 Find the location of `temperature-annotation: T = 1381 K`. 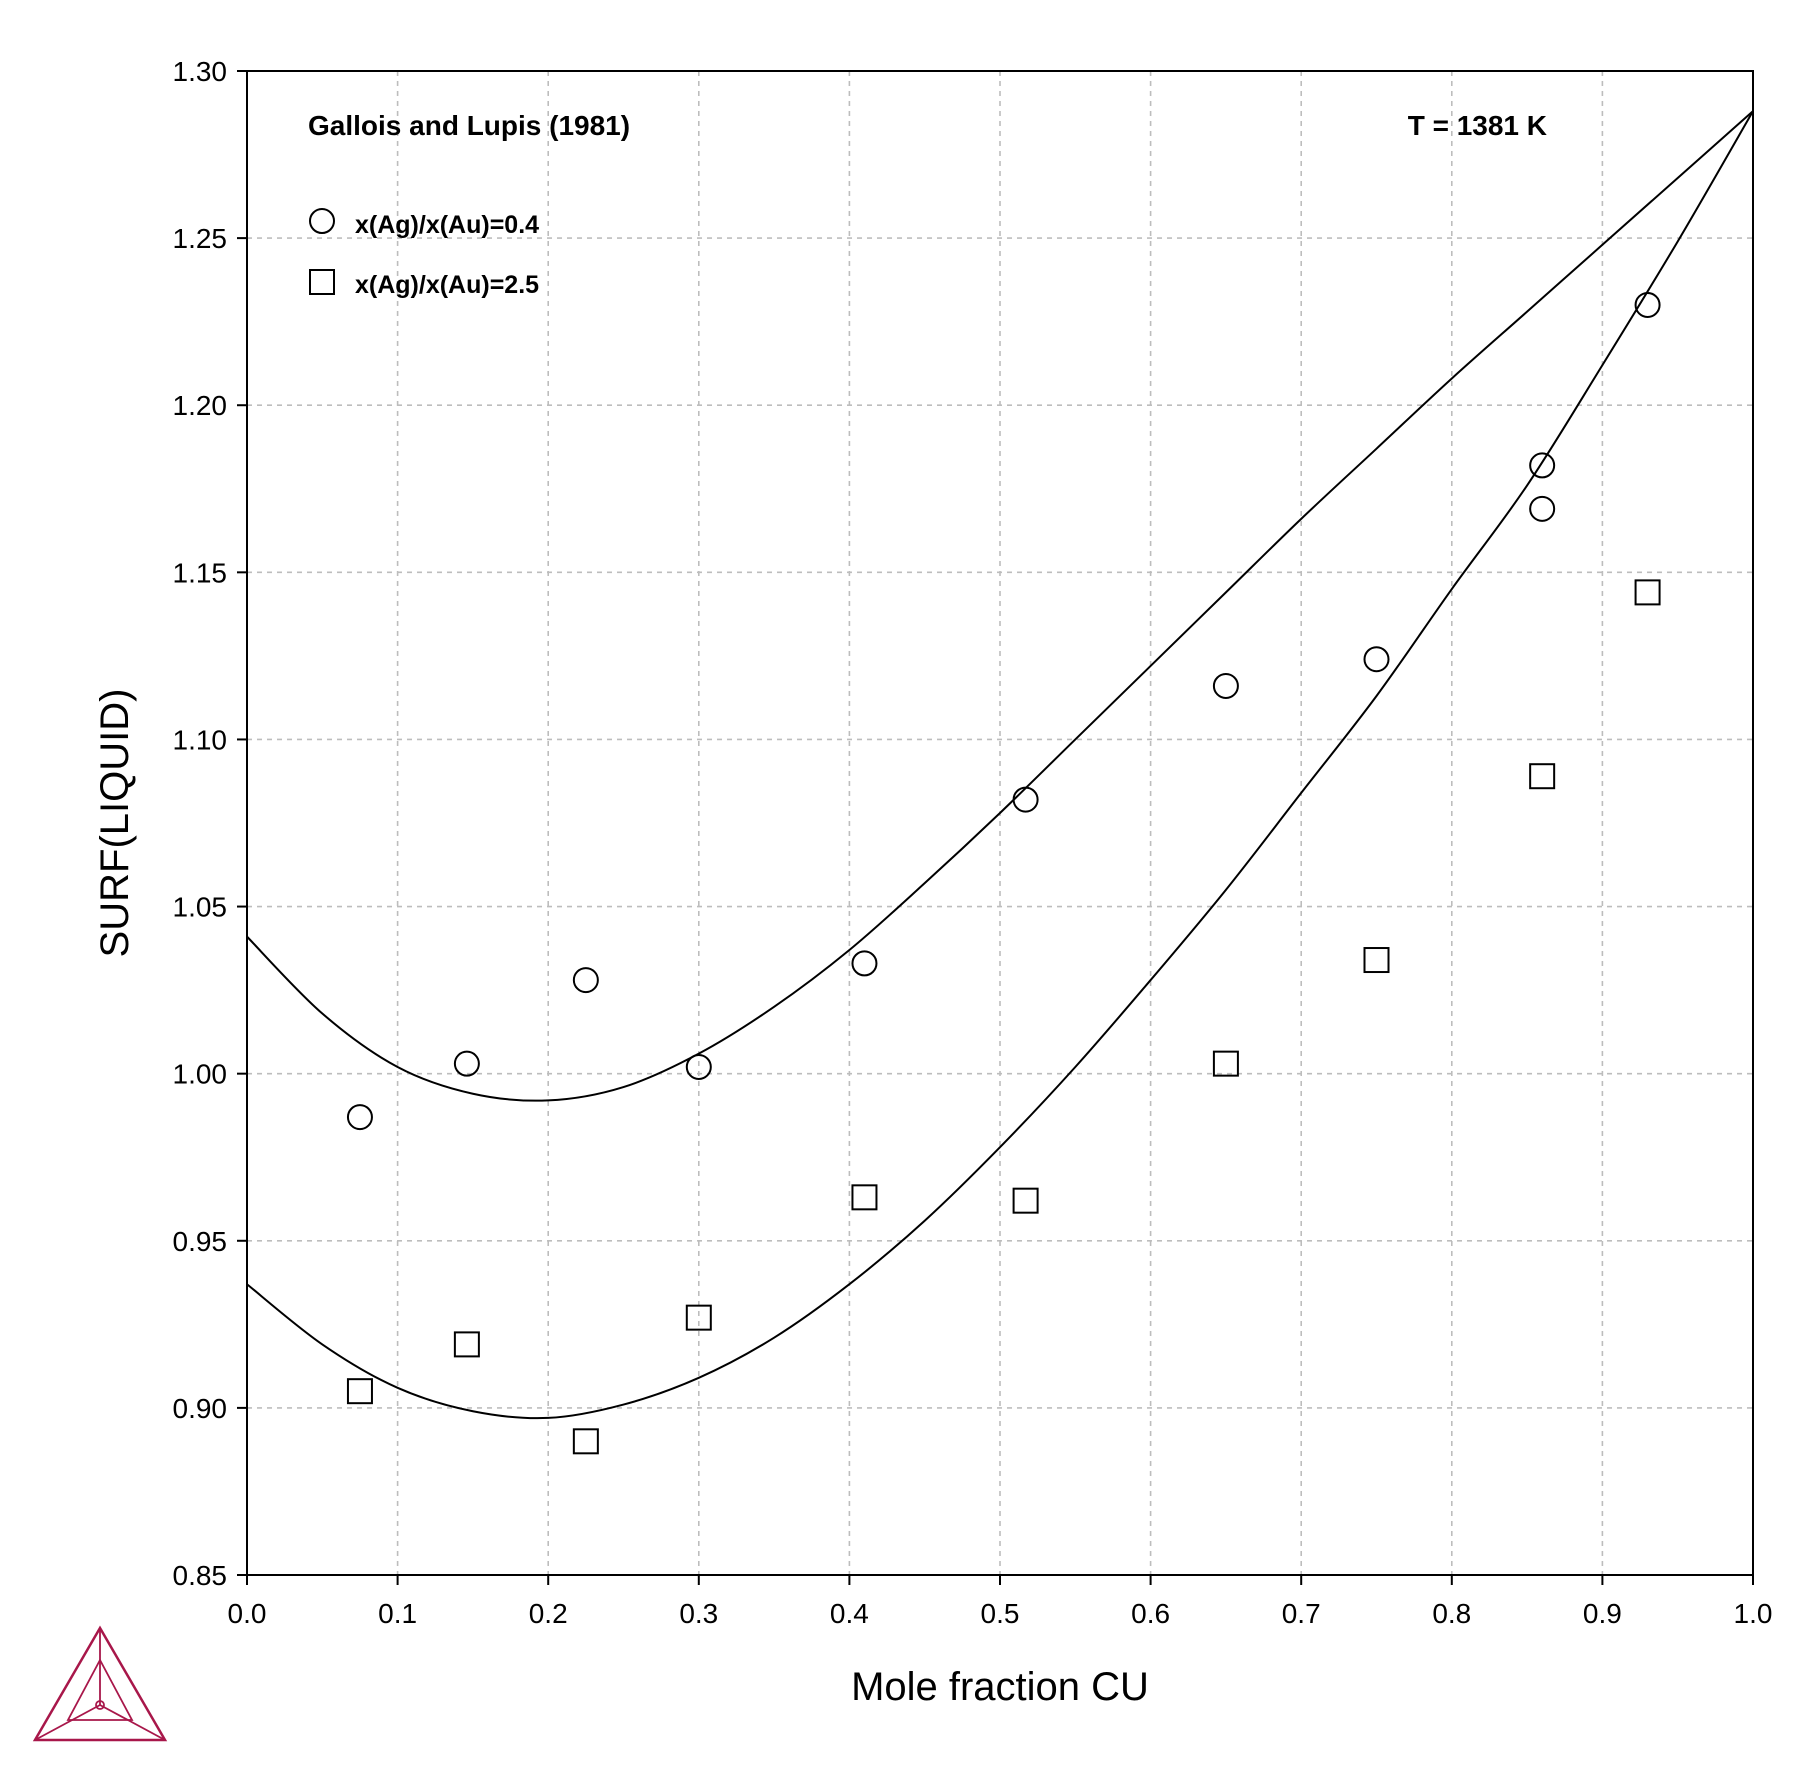

temperature-annotation: T = 1381 K is located at coordinates (1477, 125).